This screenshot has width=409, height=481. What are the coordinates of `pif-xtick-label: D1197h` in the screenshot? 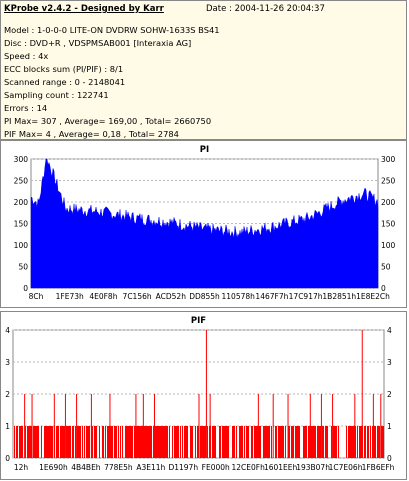 It's located at (183, 467).